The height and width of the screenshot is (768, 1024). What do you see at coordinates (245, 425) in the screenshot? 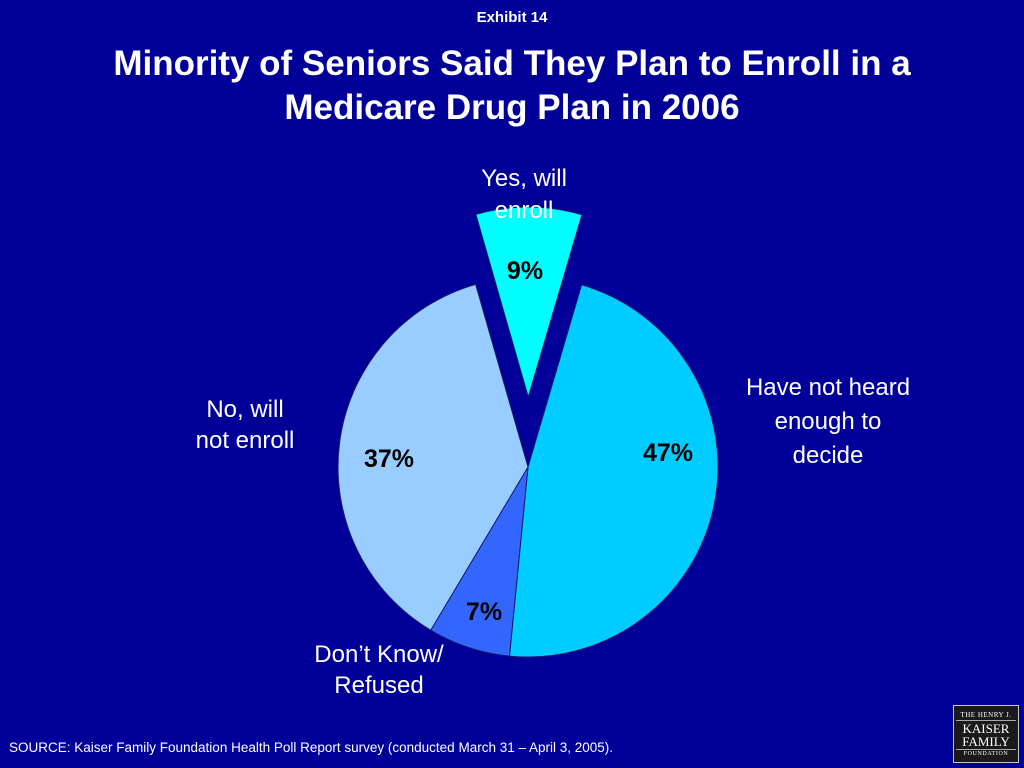
I see `slice-category-label: No, will not enroll` at bounding box center [245, 425].